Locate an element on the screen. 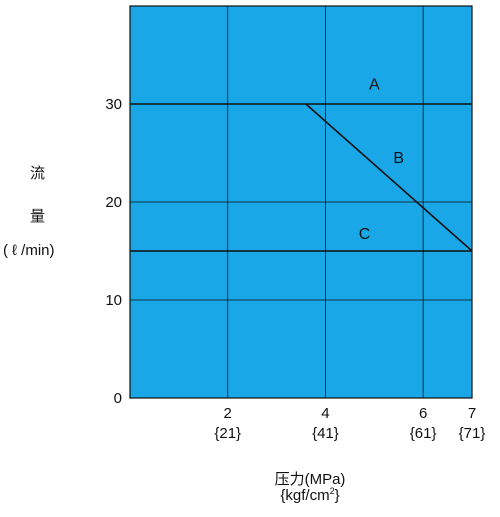  x-tick-sublabel: {41} is located at coordinates (325, 433).